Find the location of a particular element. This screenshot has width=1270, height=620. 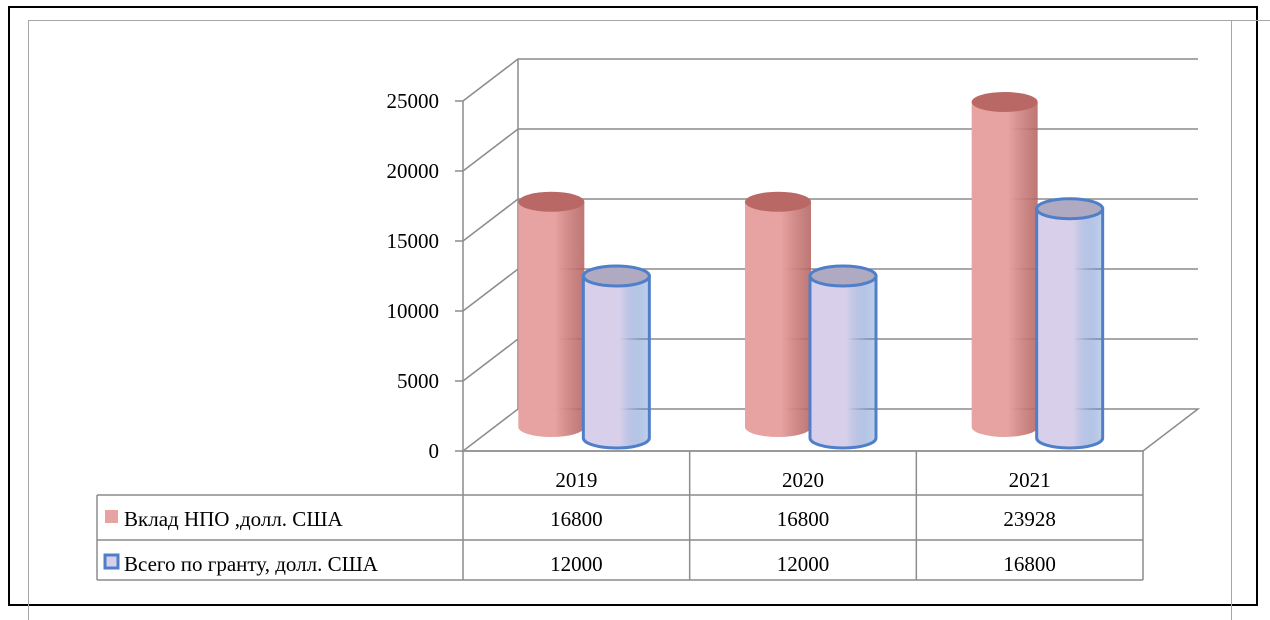

data-label: 23928 is located at coordinates (1029, 519).